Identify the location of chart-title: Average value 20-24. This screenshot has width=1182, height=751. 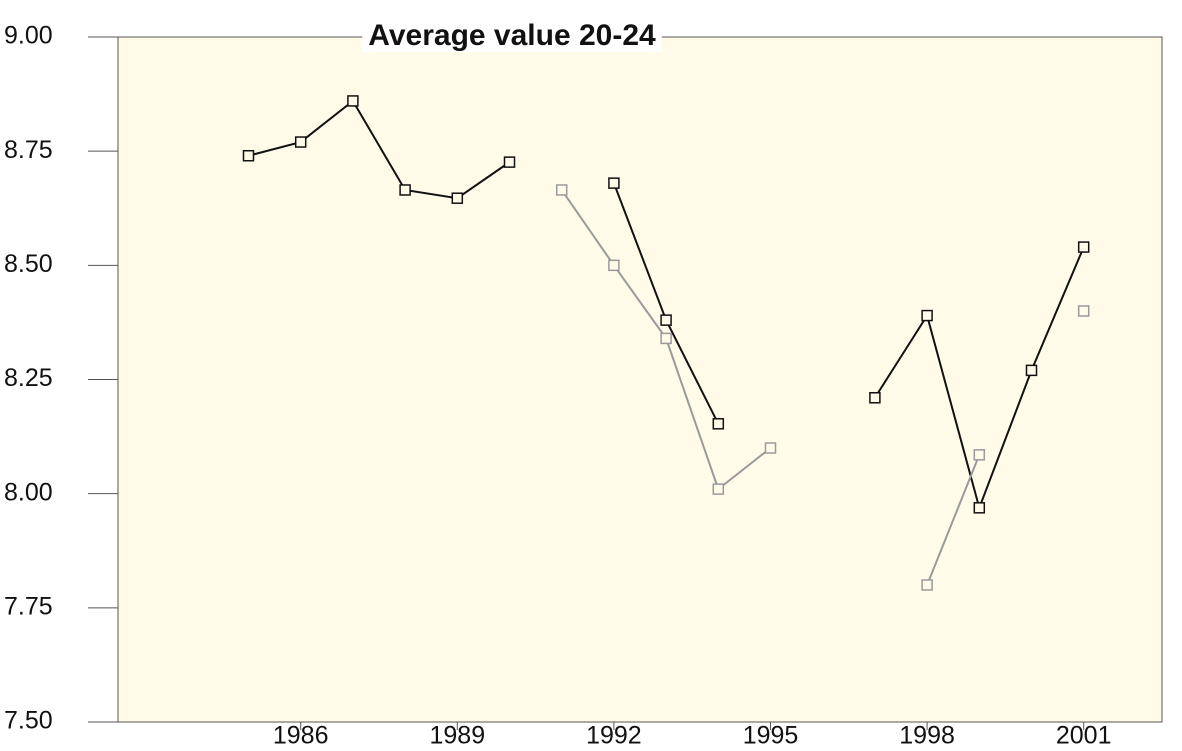
(512, 35).